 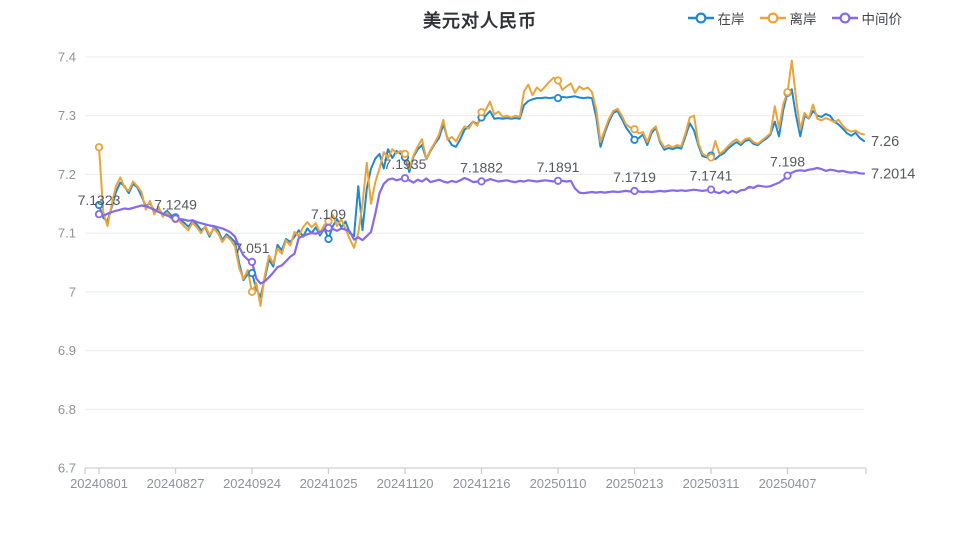 I want to click on annotation-label: 7.1719, so click(x=634, y=177).